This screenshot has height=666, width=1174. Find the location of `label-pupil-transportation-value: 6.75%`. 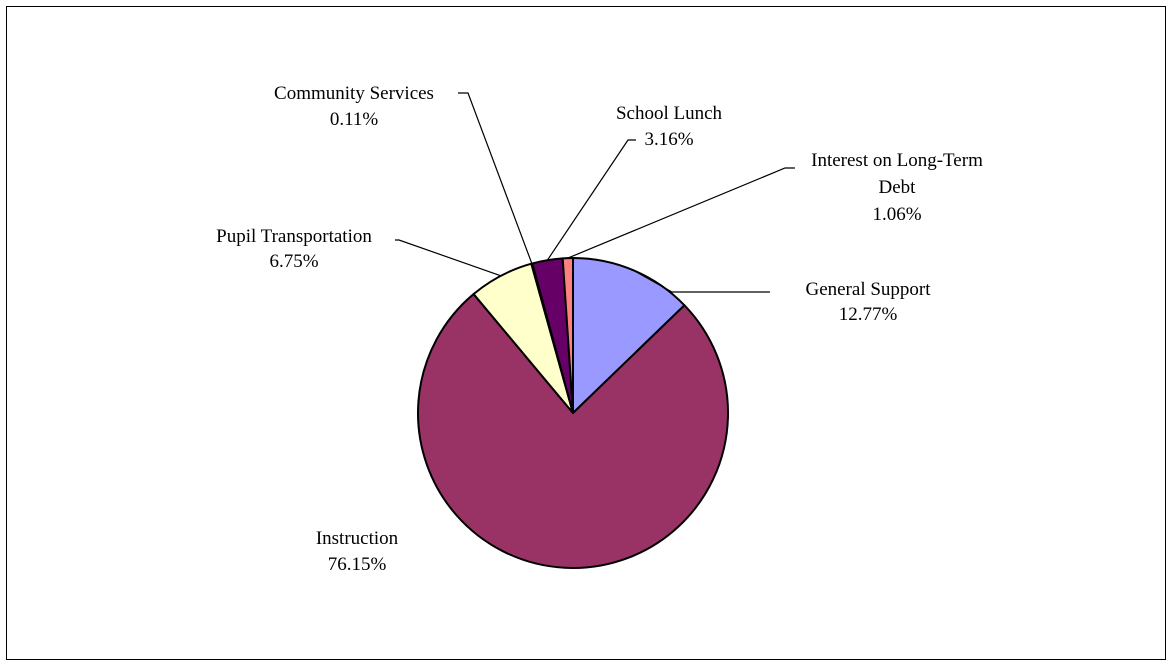

label-pupil-transportation-value: 6.75% is located at coordinates (293, 261).